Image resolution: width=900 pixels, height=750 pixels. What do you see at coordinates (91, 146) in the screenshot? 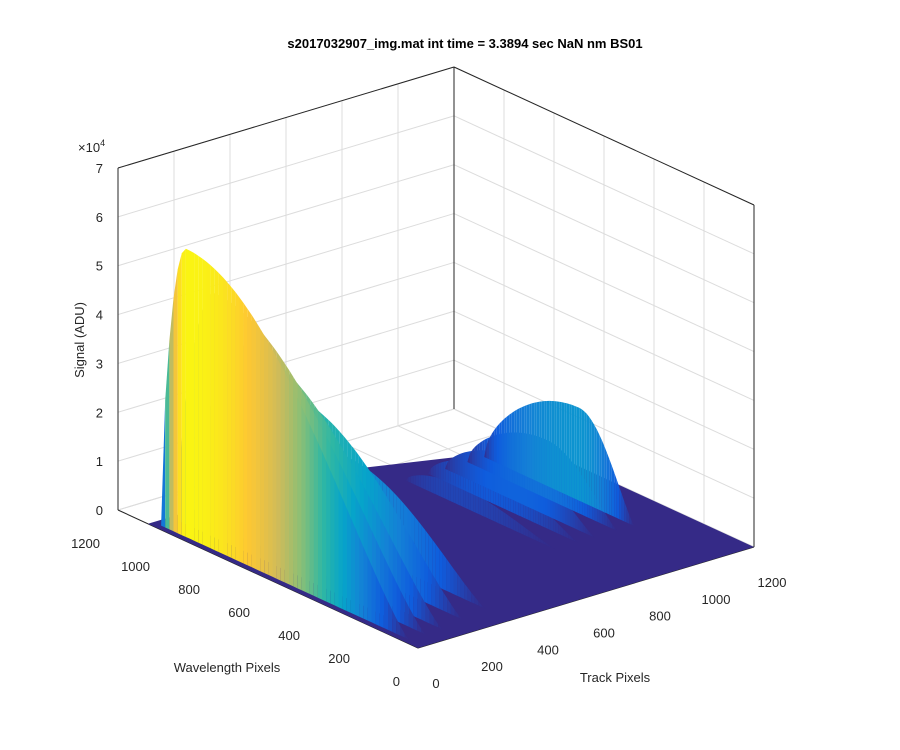
I see `z-scale-factor: ×10⁴` at bounding box center [91, 146].